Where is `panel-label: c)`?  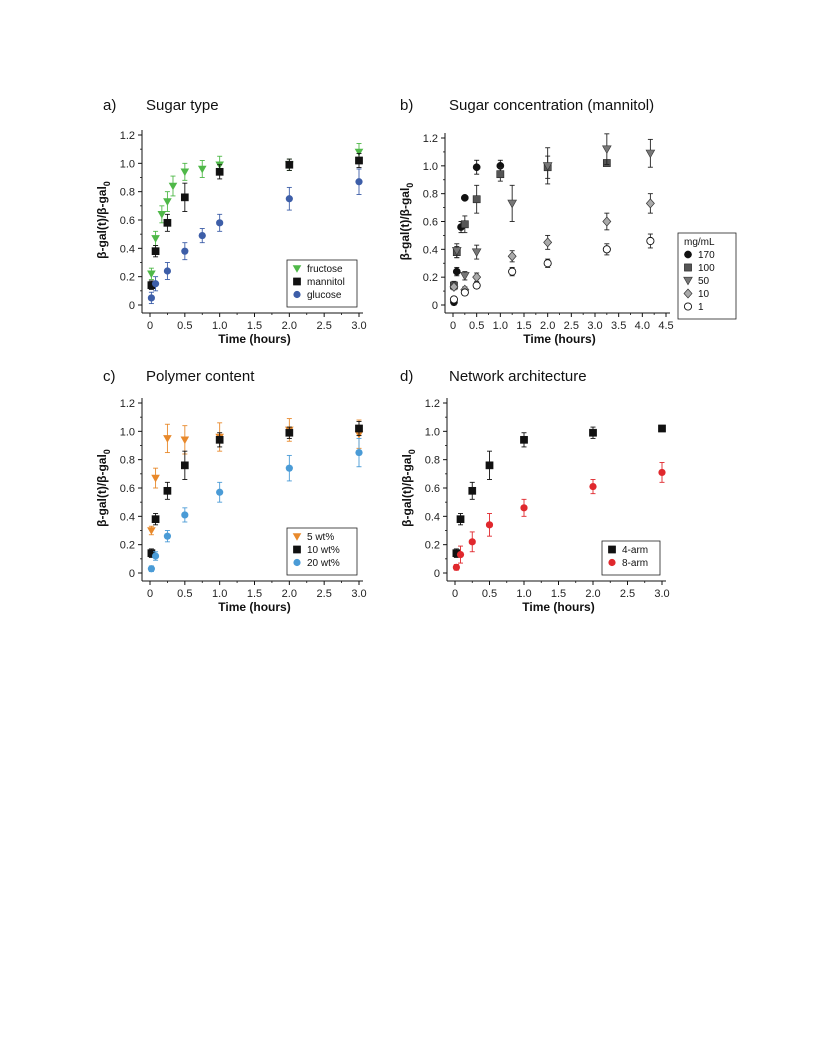
panel-label: c) is located at coordinates (109, 376).